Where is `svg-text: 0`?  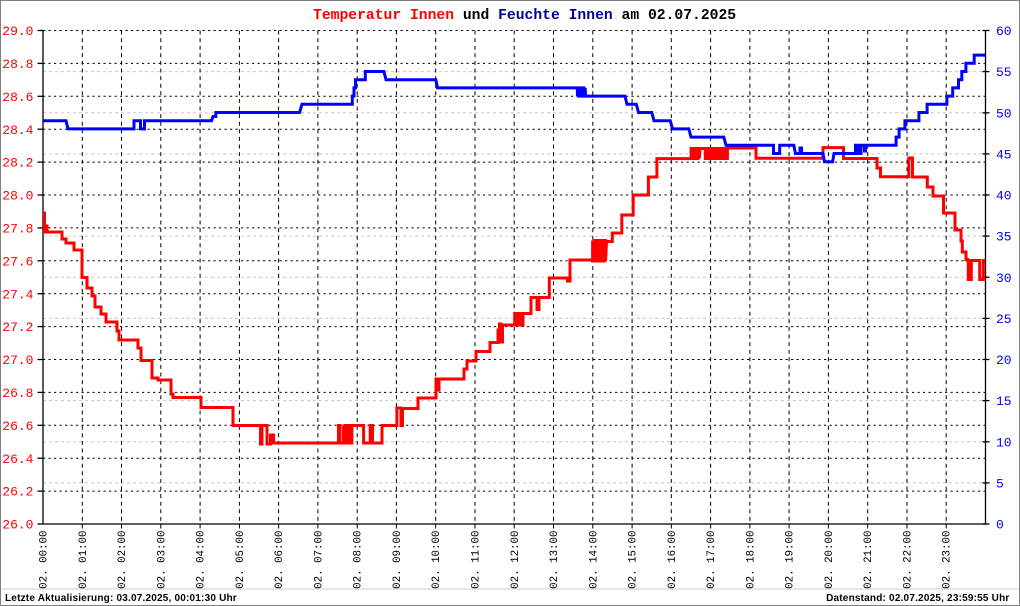
svg-text: 0 is located at coordinates (1000, 525).